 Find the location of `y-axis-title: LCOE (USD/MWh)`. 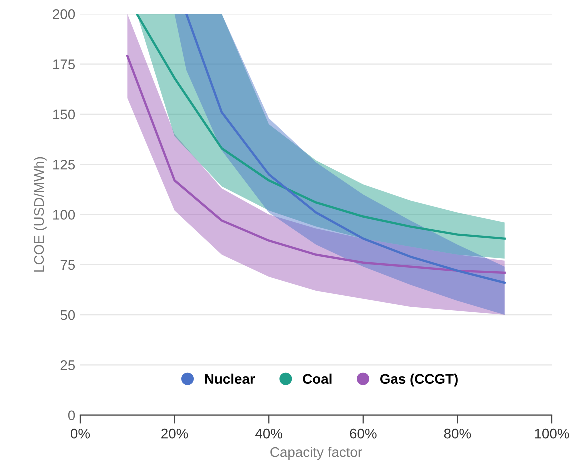

y-axis-title: LCOE (USD/MWh) is located at coordinates (40, 214).